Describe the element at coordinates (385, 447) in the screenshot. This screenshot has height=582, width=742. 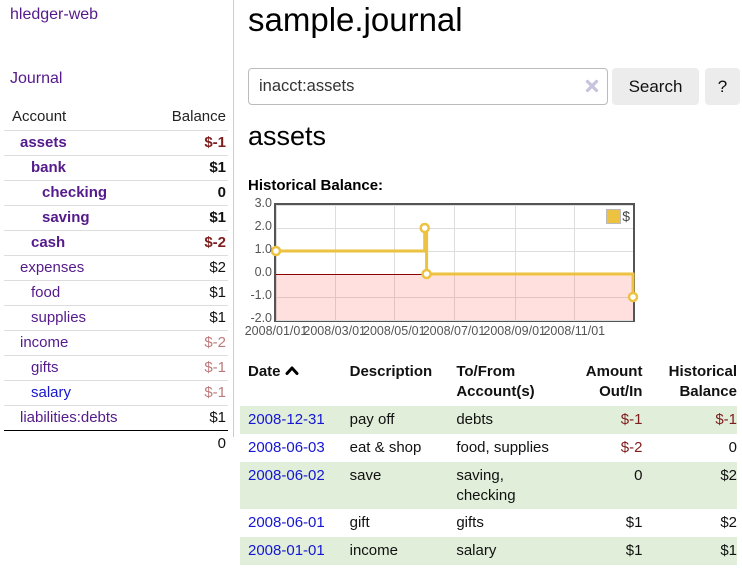
I see `transaction-description: eat & shop` at that location.